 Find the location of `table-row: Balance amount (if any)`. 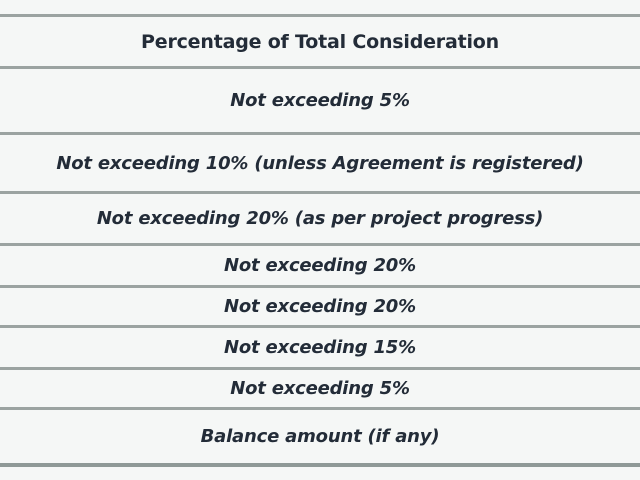

table-row: Balance amount (if any) is located at coordinates (320, 435).